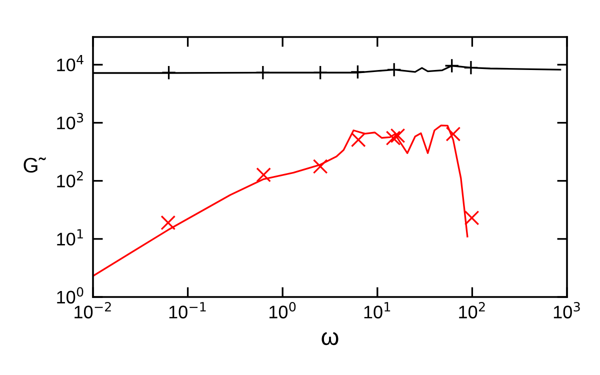  Describe the element at coordinates (283, 310) in the screenshot. I see `x-tick-label: 10$^{0}$` at that location.